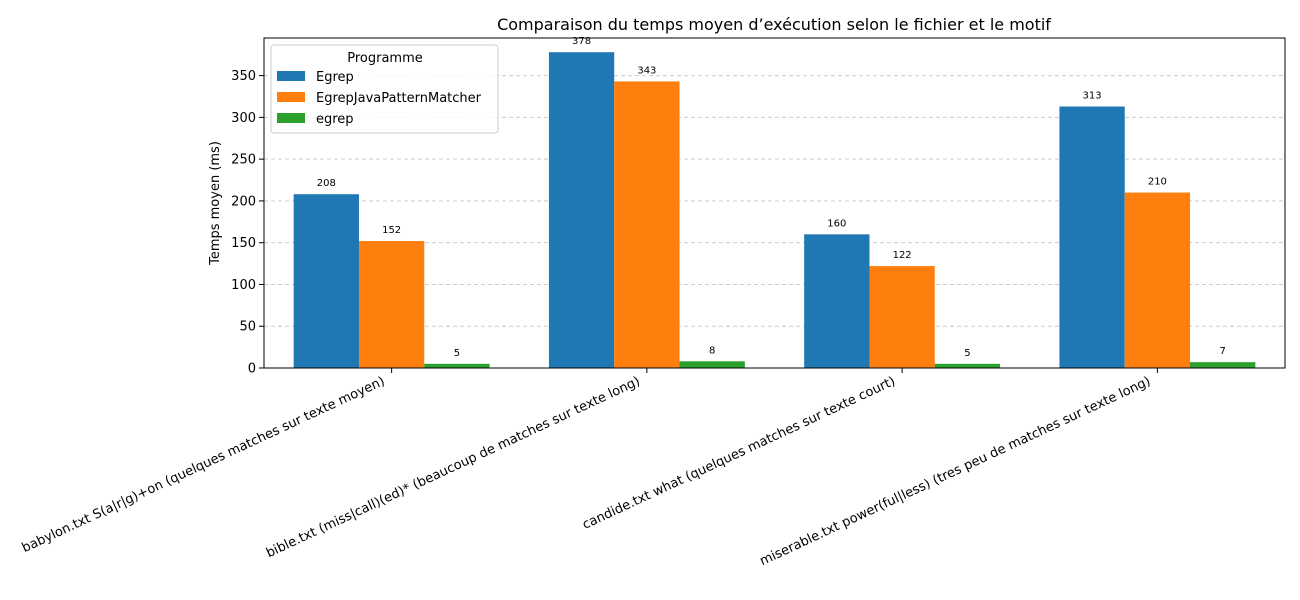  What do you see at coordinates (385, 58) in the screenshot?
I see `legend-title: Programme` at bounding box center [385, 58].